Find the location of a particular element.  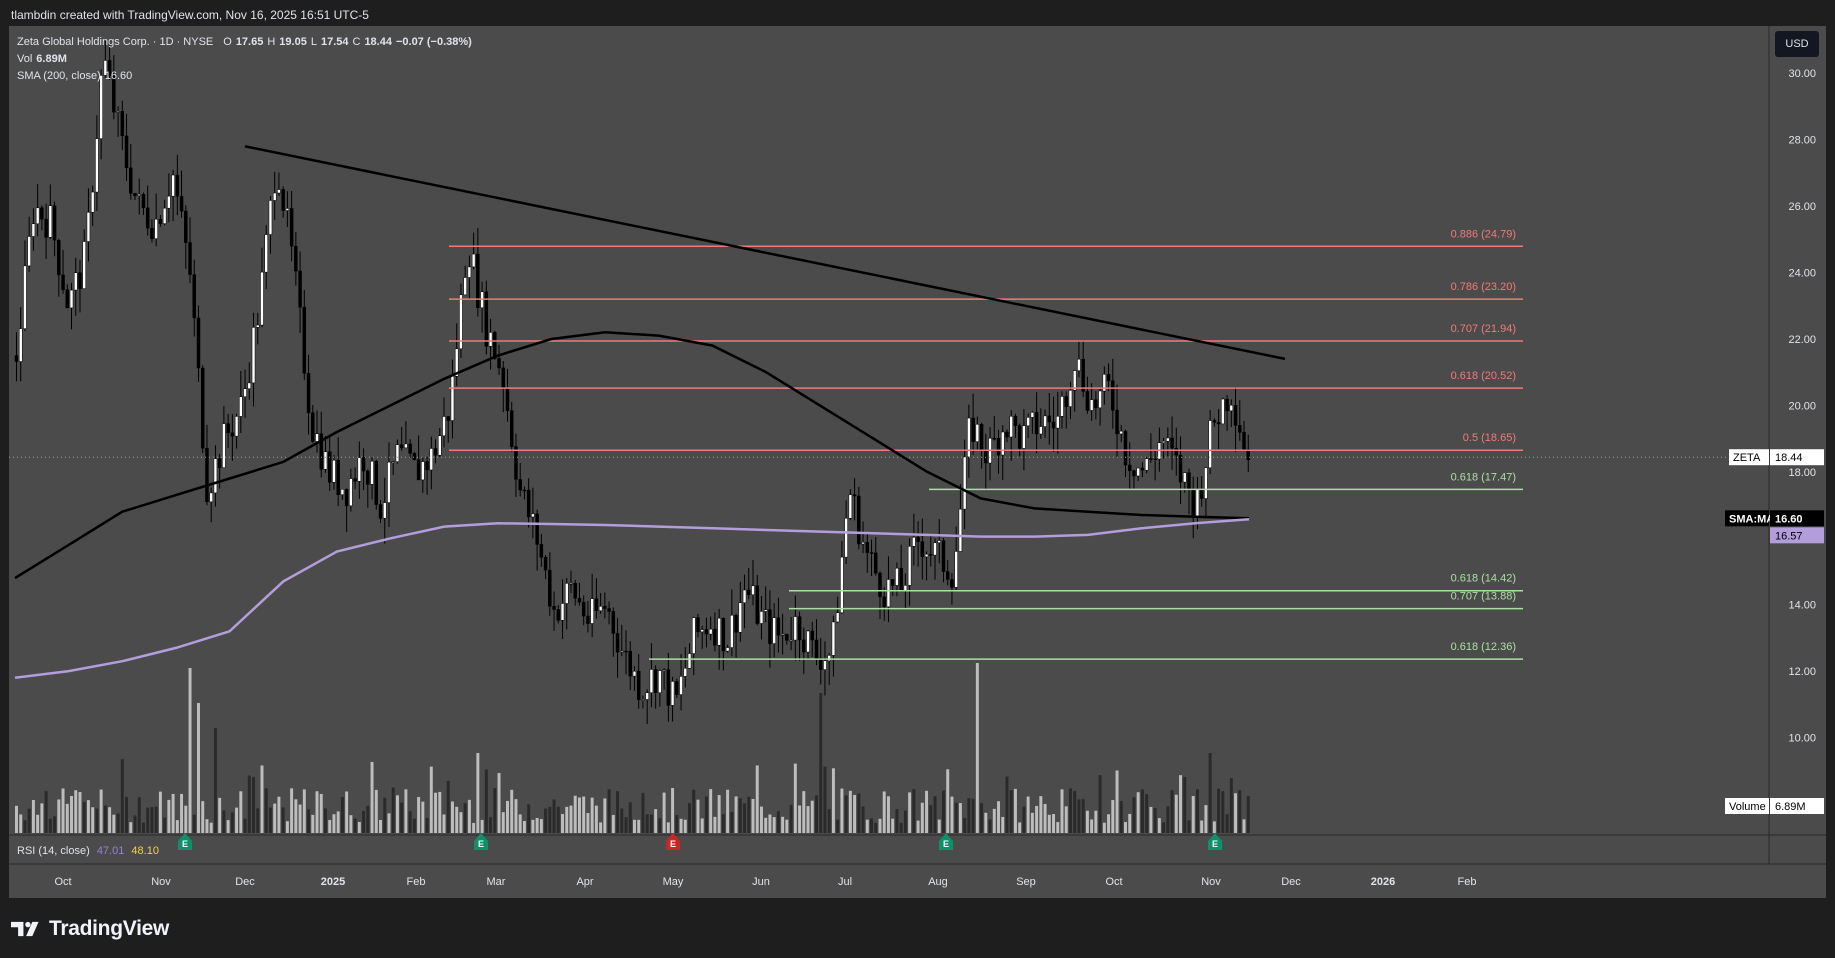

downtrend-line is located at coordinates (765, 253).